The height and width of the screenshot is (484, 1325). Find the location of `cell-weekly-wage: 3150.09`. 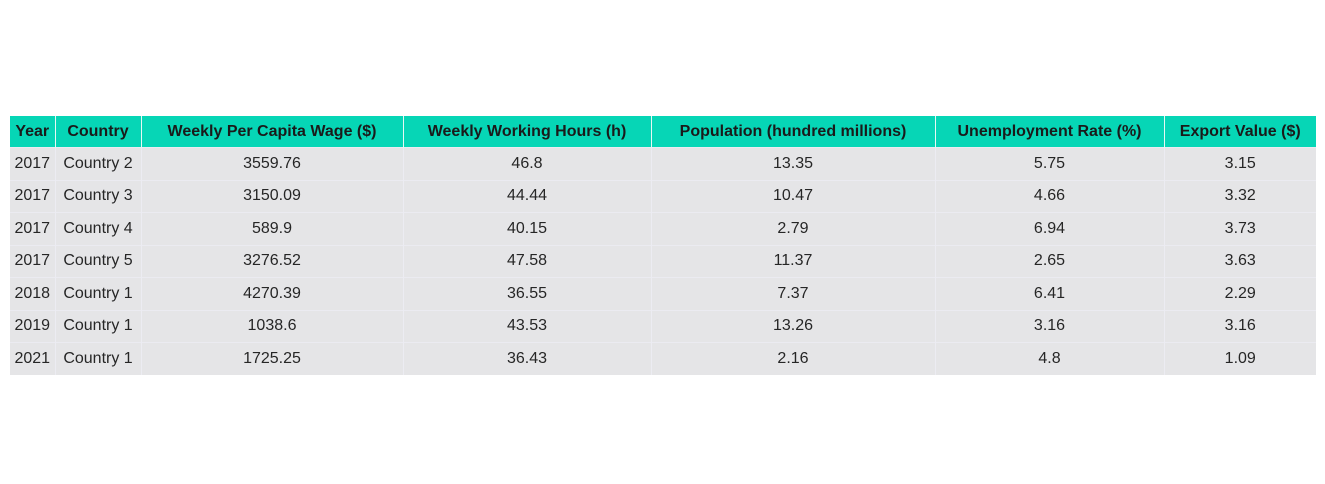

cell-weekly-wage: 3150.09 is located at coordinates (272, 196).